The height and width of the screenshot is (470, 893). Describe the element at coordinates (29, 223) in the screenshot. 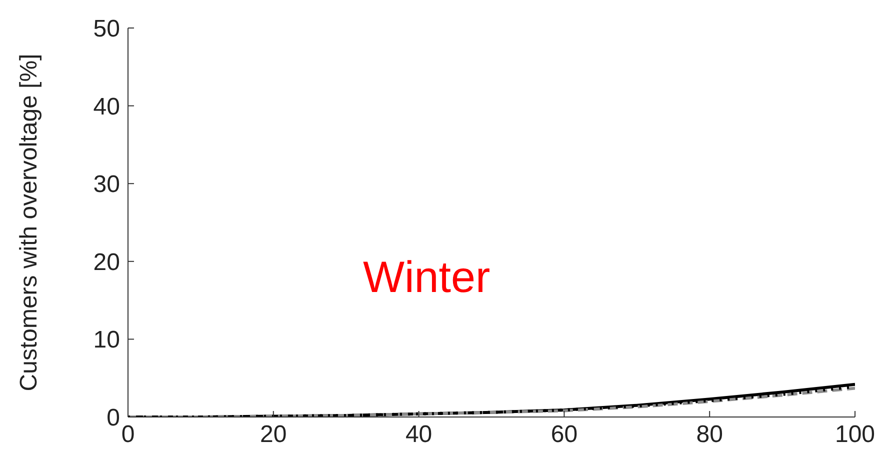

I see `y-axis-title: Customers with overvoltage [%]` at that location.